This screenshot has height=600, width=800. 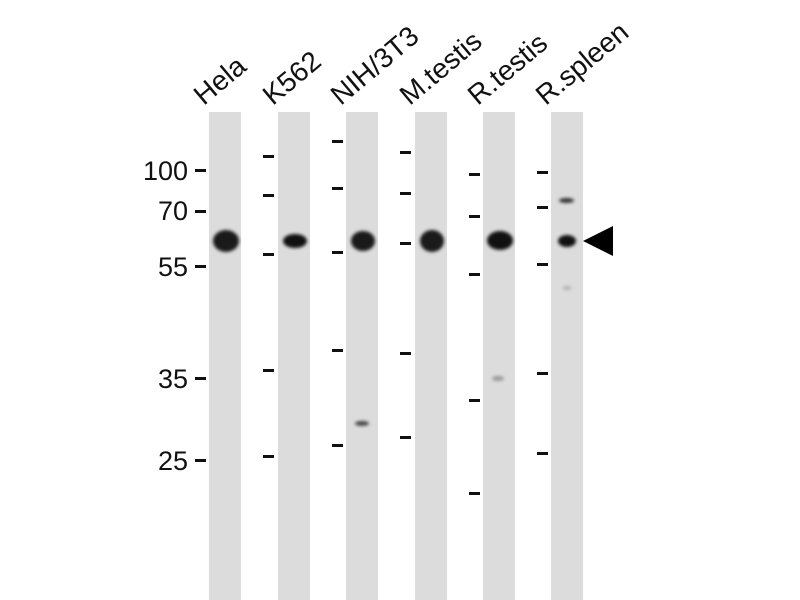 I want to click on target-band-arrow-icon, so click(x=598, y=241).